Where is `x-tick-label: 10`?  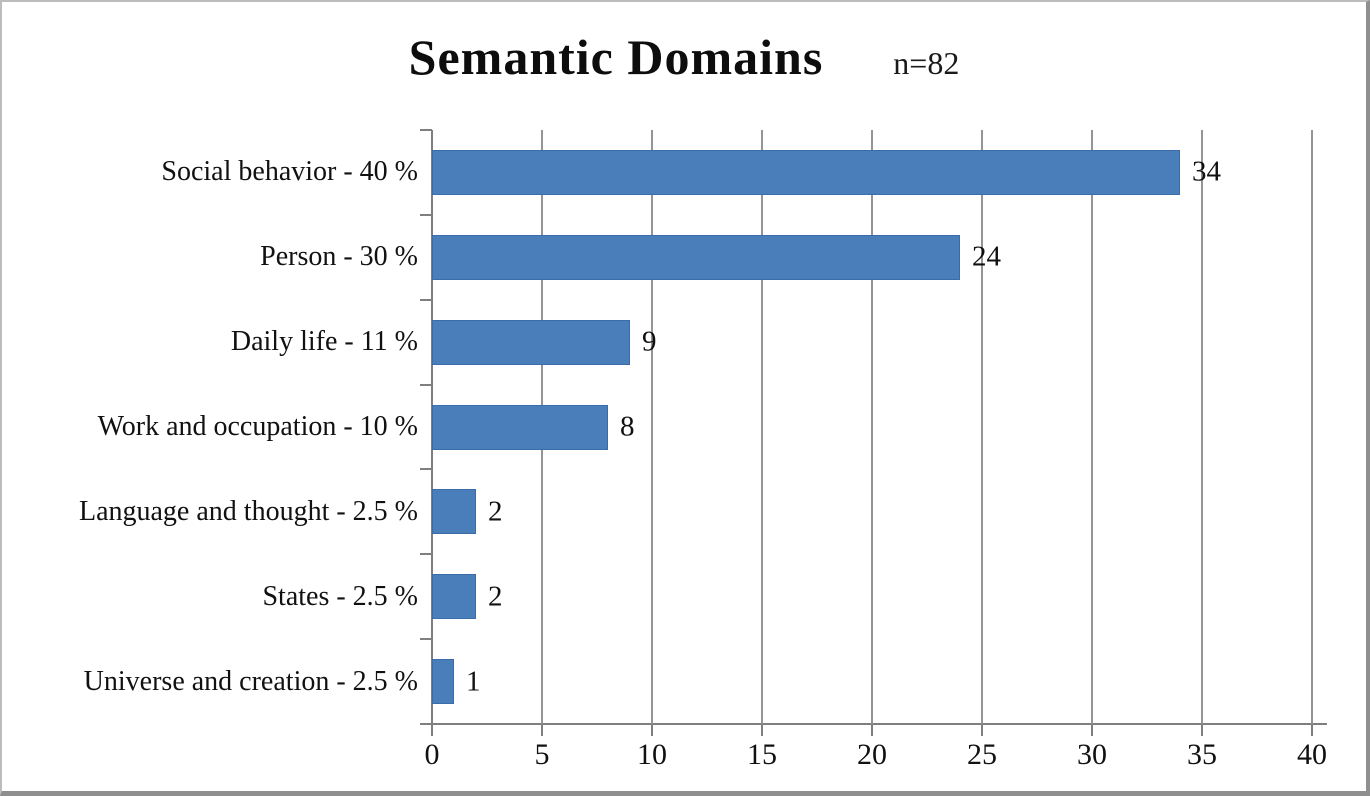 x-tick-label: 10 is located at coordinates (652, 754).